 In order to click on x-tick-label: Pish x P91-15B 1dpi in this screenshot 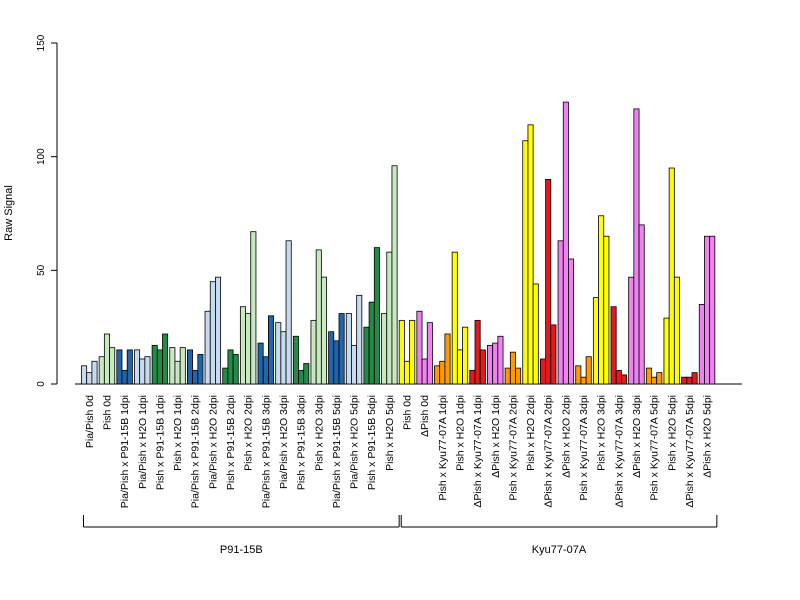, I will do `click(160, 442)`.